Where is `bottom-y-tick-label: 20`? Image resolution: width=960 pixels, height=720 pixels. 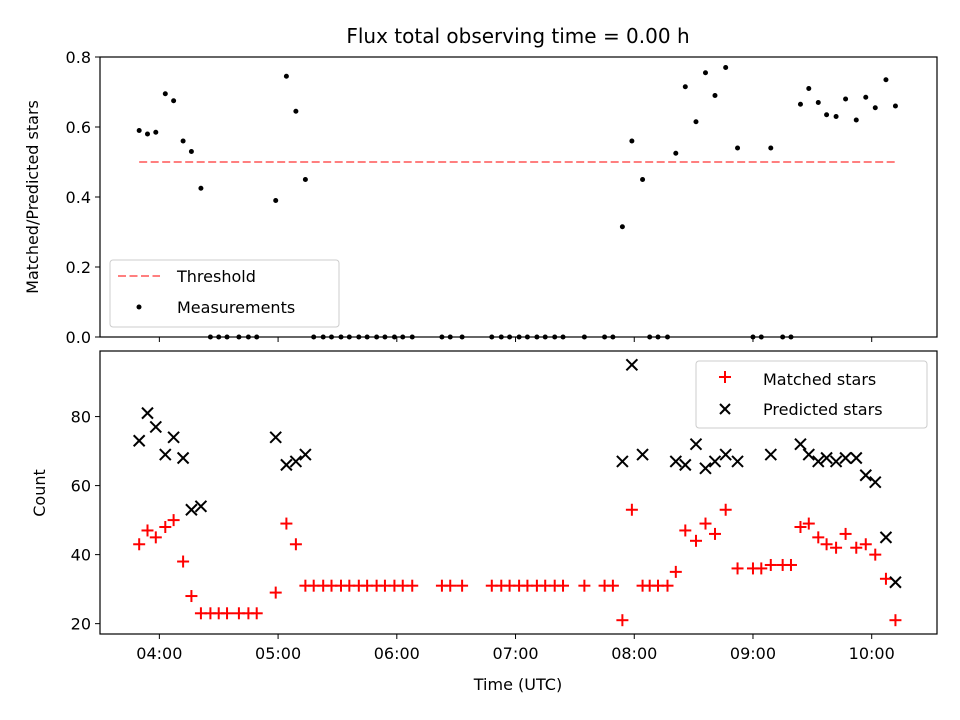 bottom-y-tick-label: 20 is located at coordinates (81, 624).